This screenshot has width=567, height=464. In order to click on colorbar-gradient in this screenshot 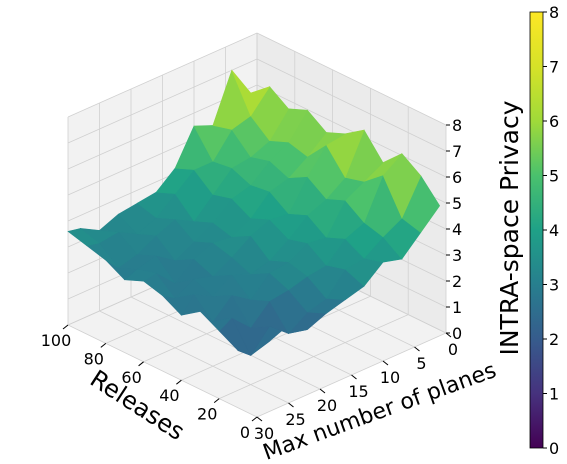, I will do `click(536, 230)`.